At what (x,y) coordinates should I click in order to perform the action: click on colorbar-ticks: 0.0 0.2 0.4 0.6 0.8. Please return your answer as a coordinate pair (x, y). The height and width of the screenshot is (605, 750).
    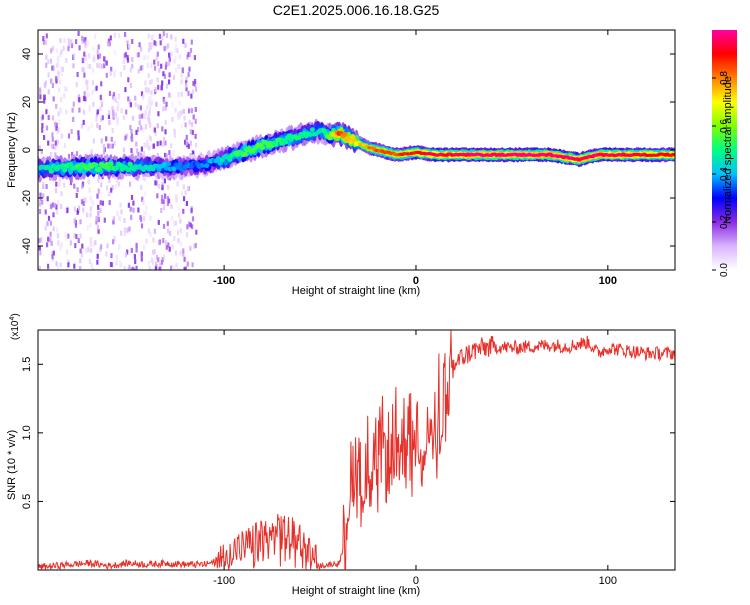
    Looking at the image, I should click on (721, 174).